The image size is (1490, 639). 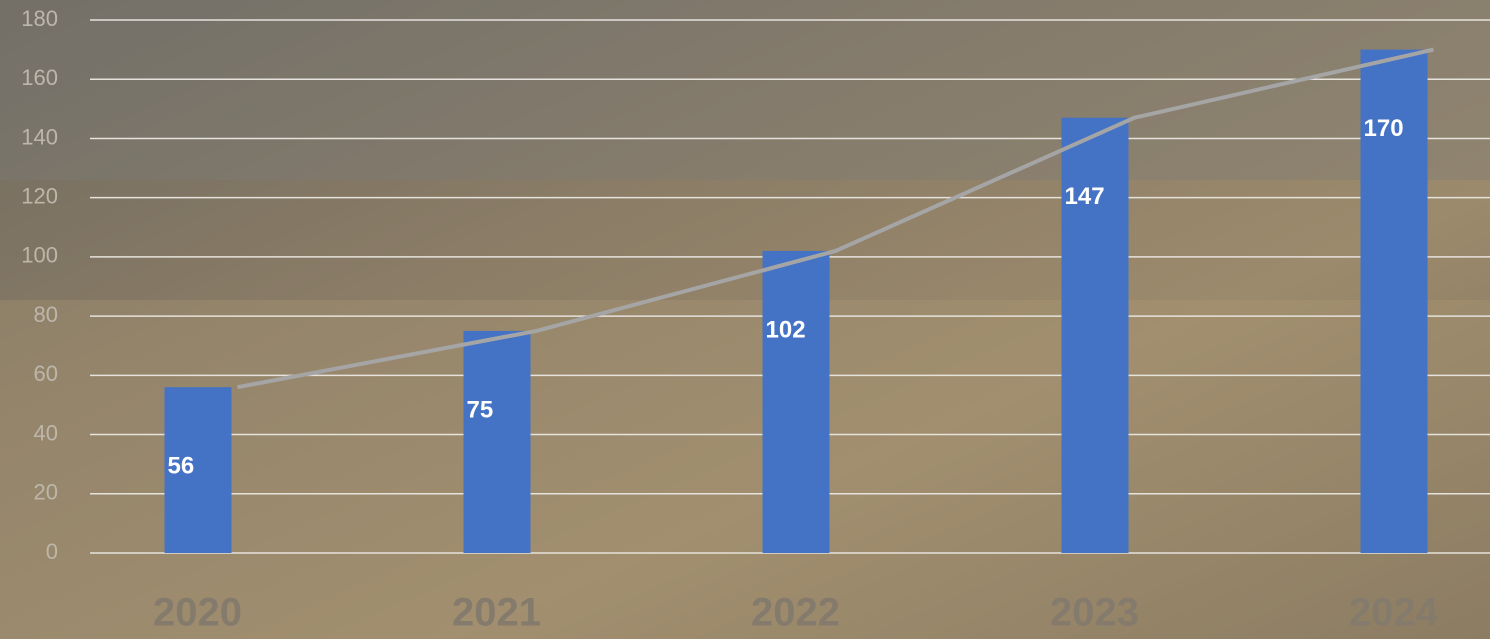 I want to click on y-tick-label: 20, so click(x=46, y=492).